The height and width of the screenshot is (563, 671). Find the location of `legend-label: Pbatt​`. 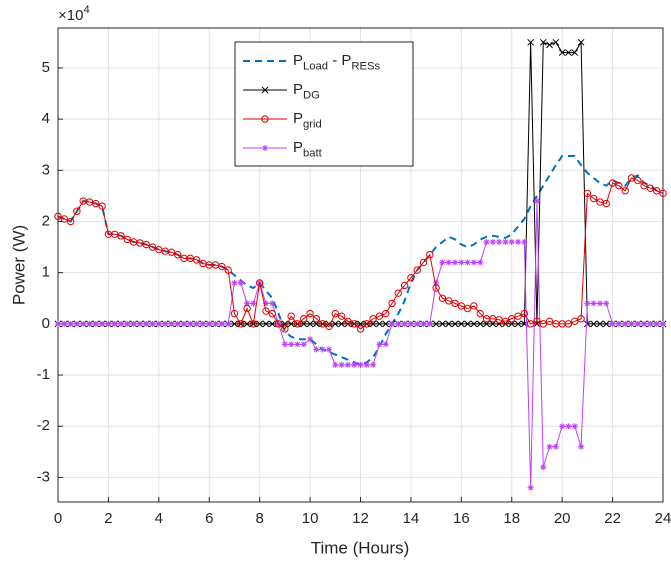

legend-label: Pbatt​ is located at coordinates (308, 149).